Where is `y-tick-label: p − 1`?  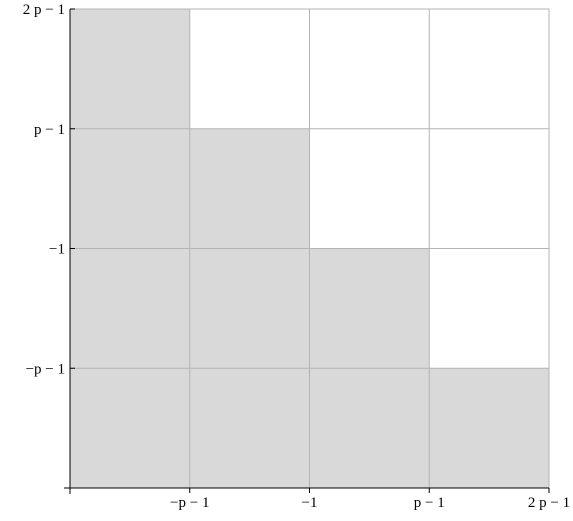
y-tick-label: p − 1 is located at coordinates (49, 130).